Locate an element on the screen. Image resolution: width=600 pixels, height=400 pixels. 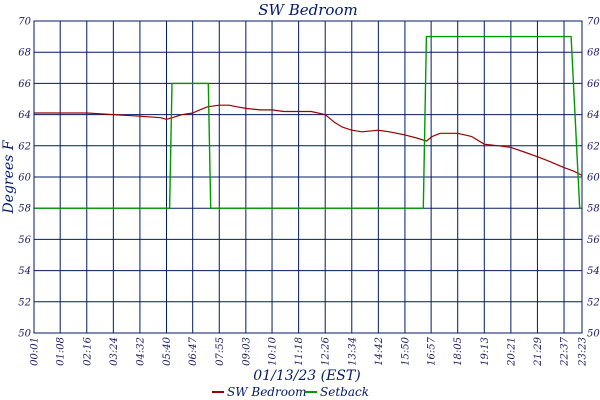
x-tick-label: 10:10 is located at coordinates (273, 350).